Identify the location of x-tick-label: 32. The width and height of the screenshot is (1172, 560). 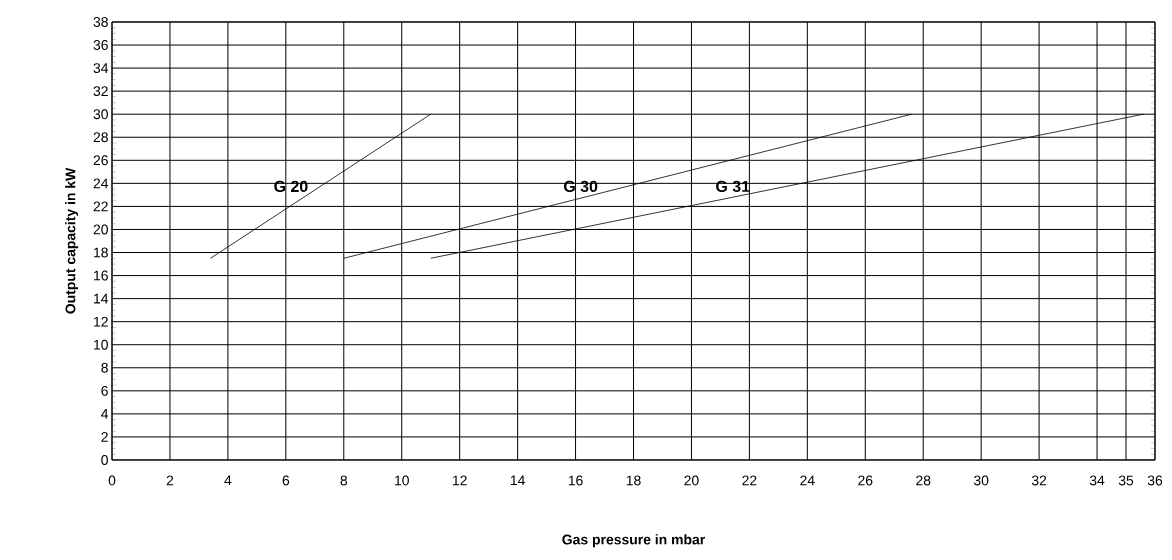
(1039, 480).